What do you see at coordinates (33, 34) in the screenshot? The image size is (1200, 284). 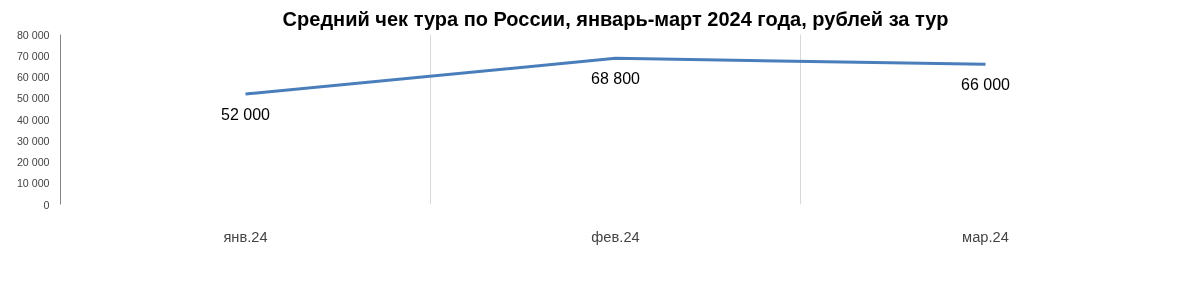 I see `y-tick-label: 80 000` at bounding box center [33, 34].